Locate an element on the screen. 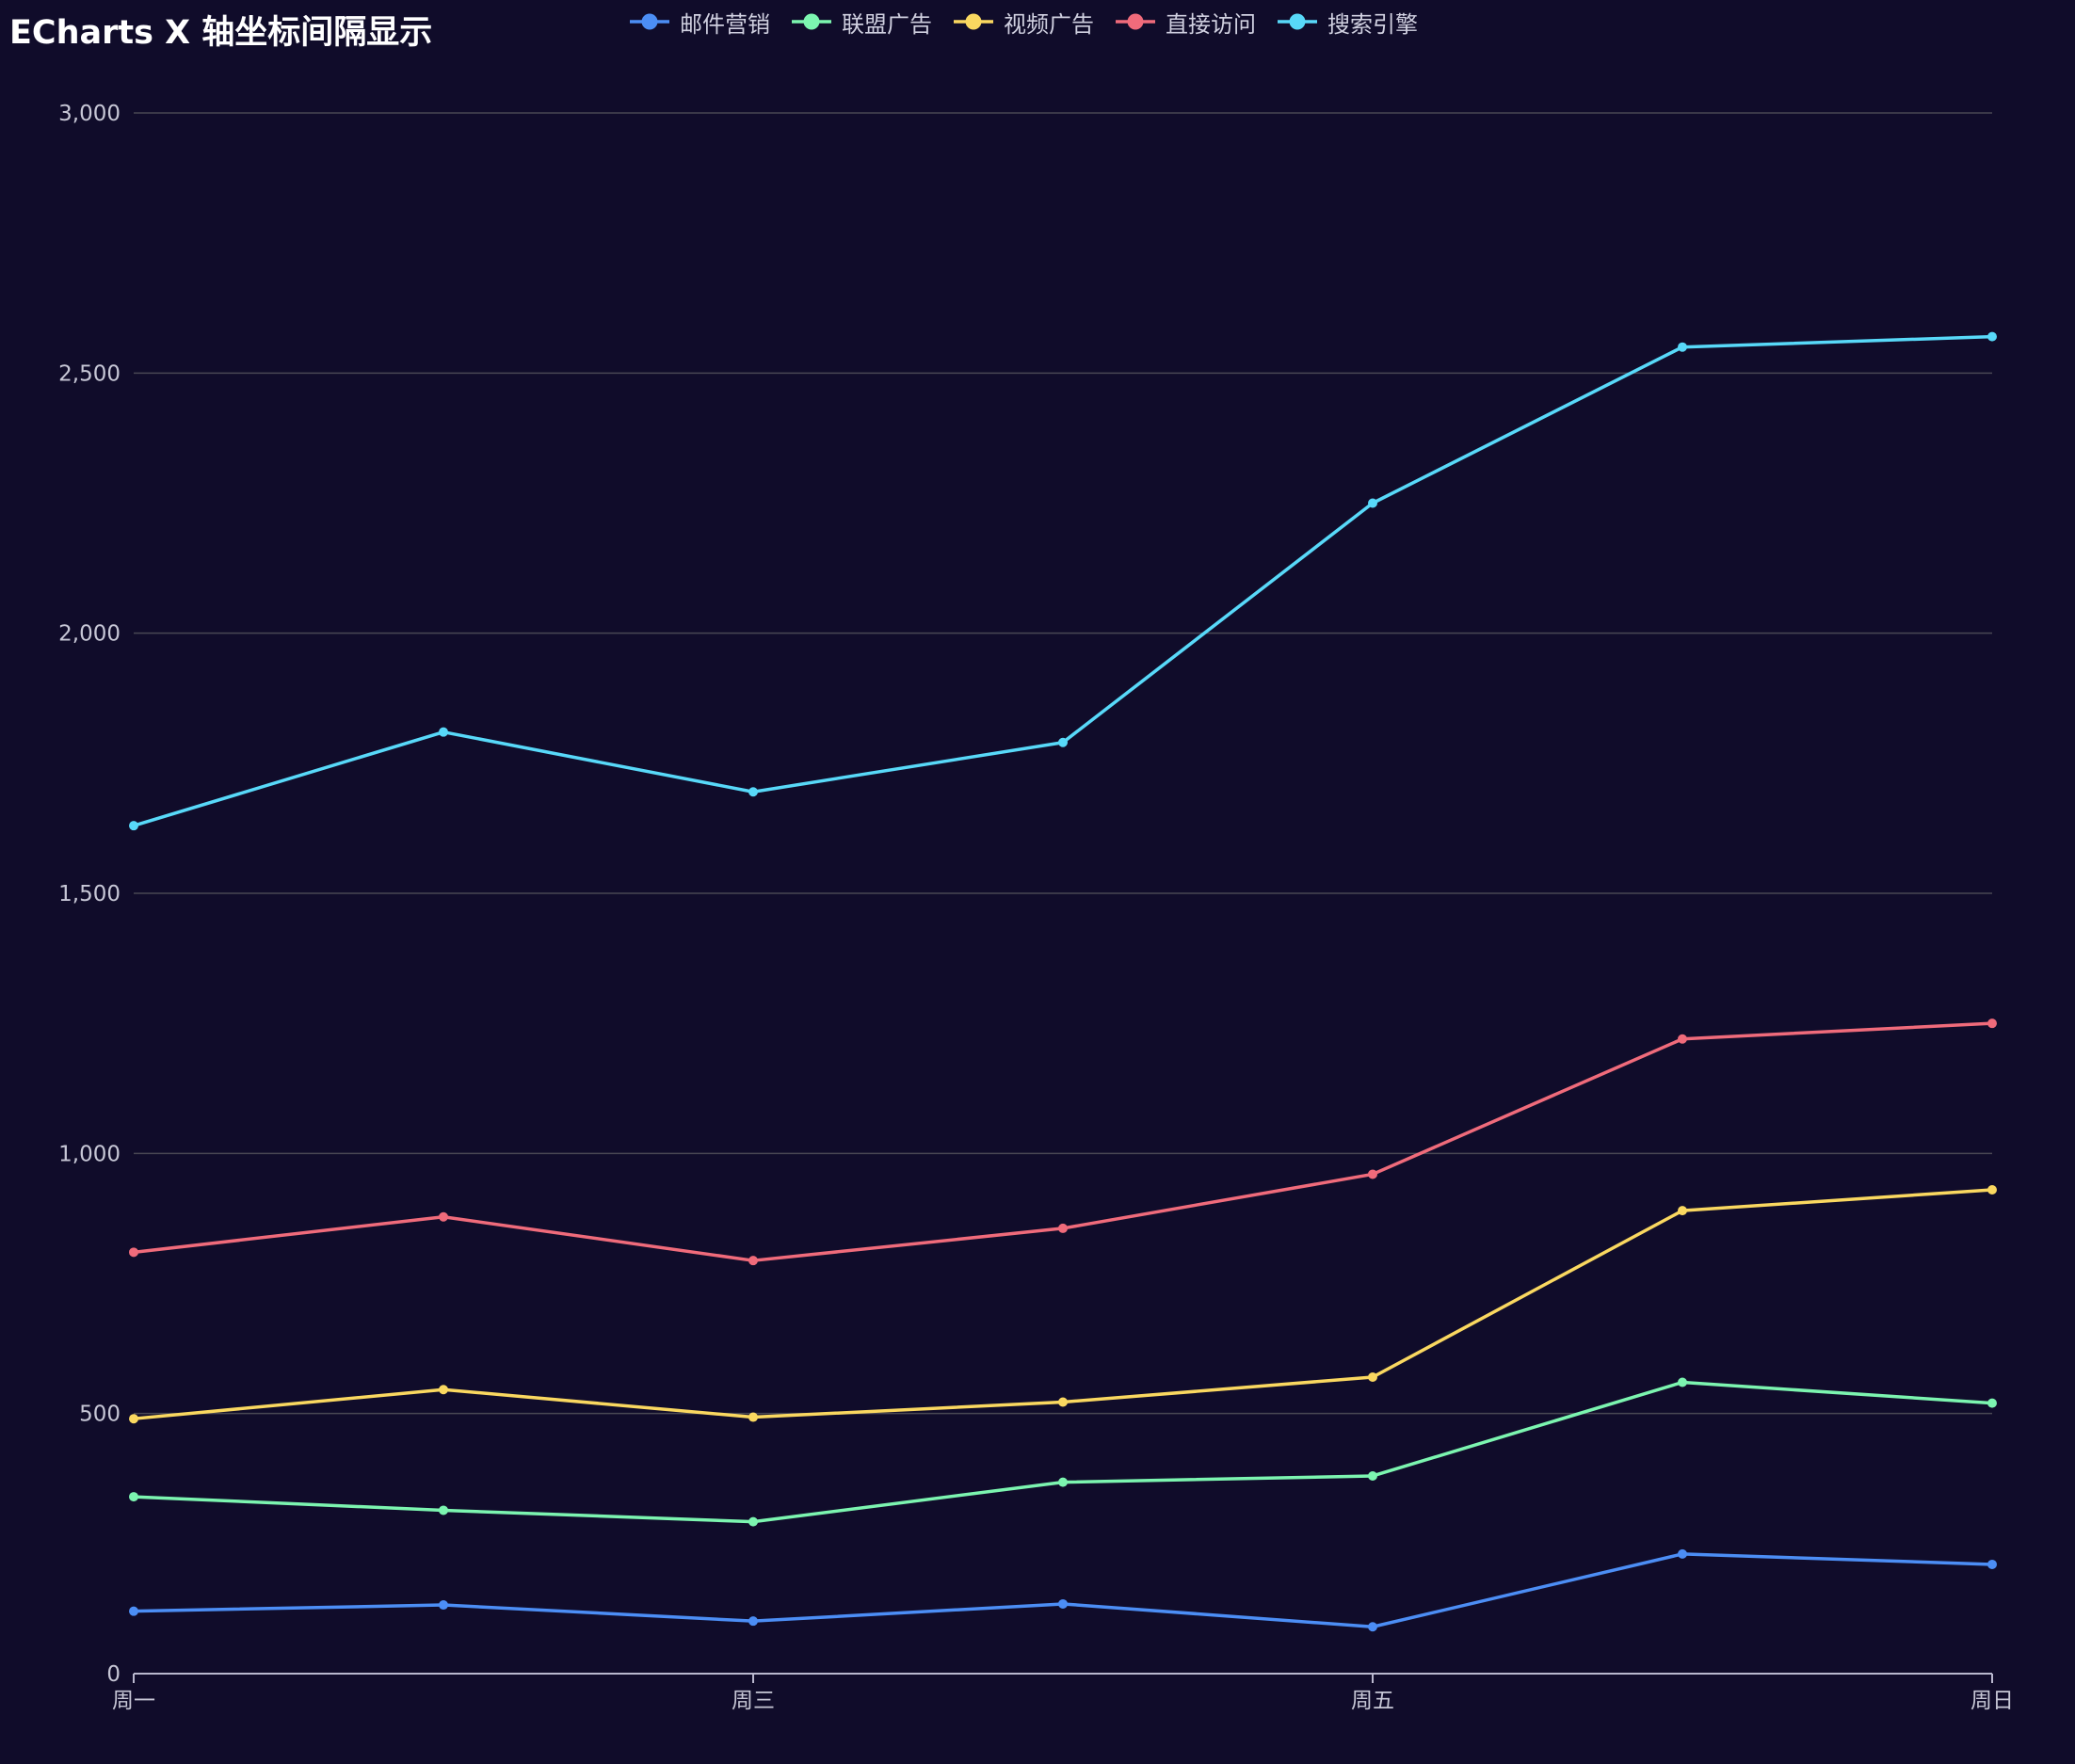 The image size is (2075, 1764). y-tick-label: 500 is located at coordinates (100, 1415).